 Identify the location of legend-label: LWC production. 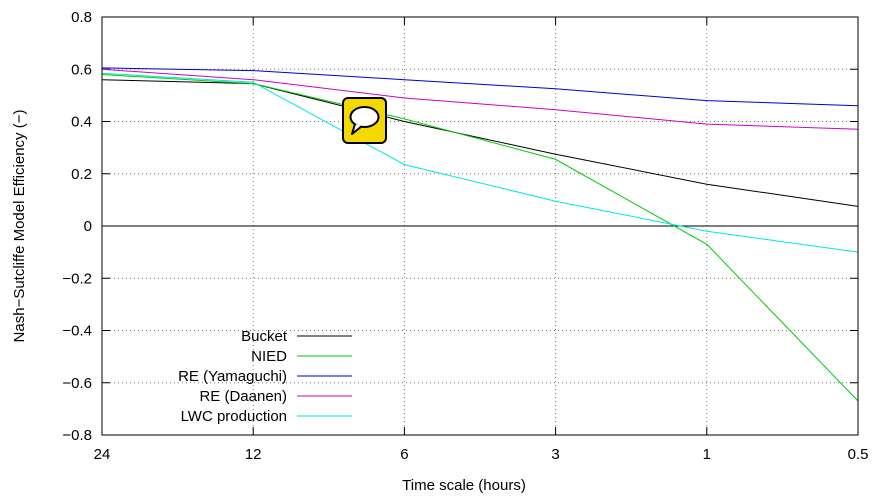
(234, 416).